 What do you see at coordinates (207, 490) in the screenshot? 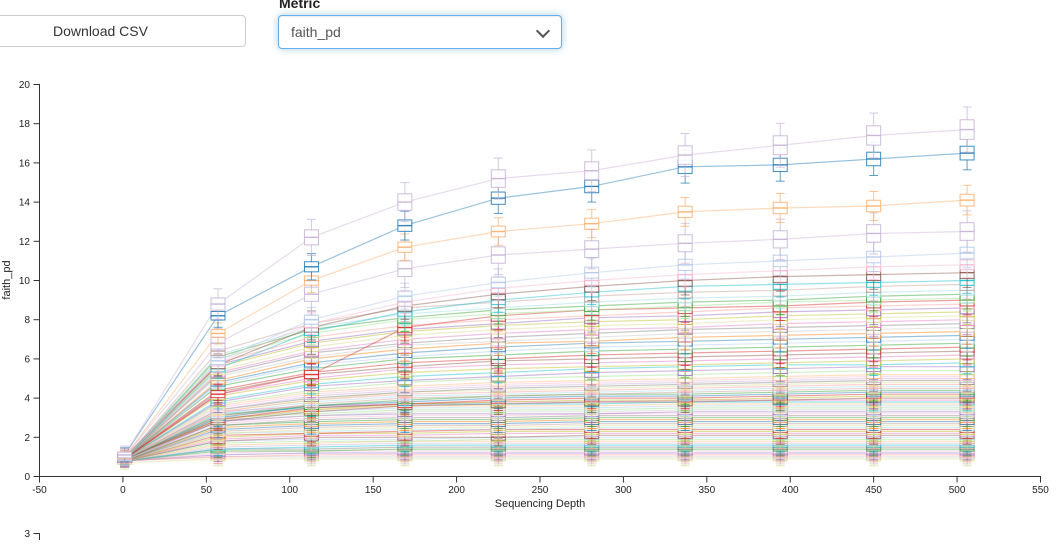
I see `x-tick-label: 50` at bounding box center [207, 490].